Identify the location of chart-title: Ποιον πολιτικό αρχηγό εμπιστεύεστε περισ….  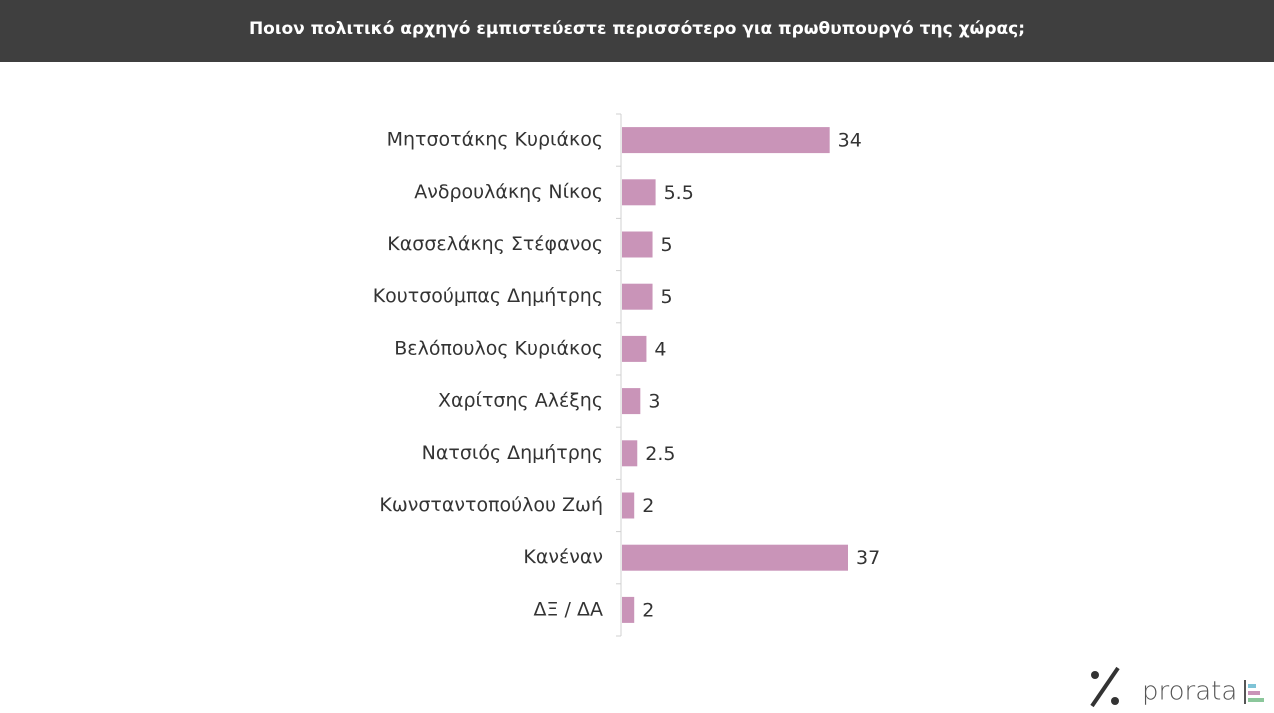
(637, 29).